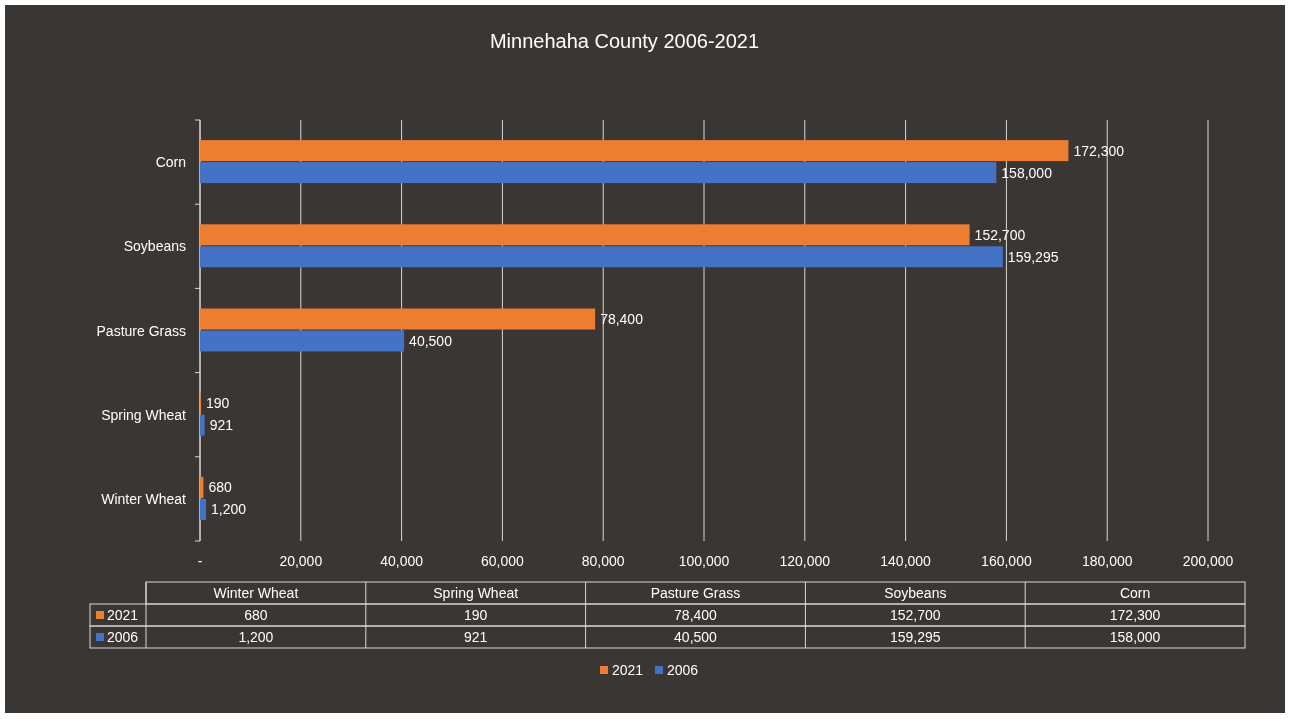 The width and height of the screenshot is (1289, 719). What do you see at coordinates (221, 425) in the screenshot?
I see `data-label: 921` at bounding box center [221, 425].